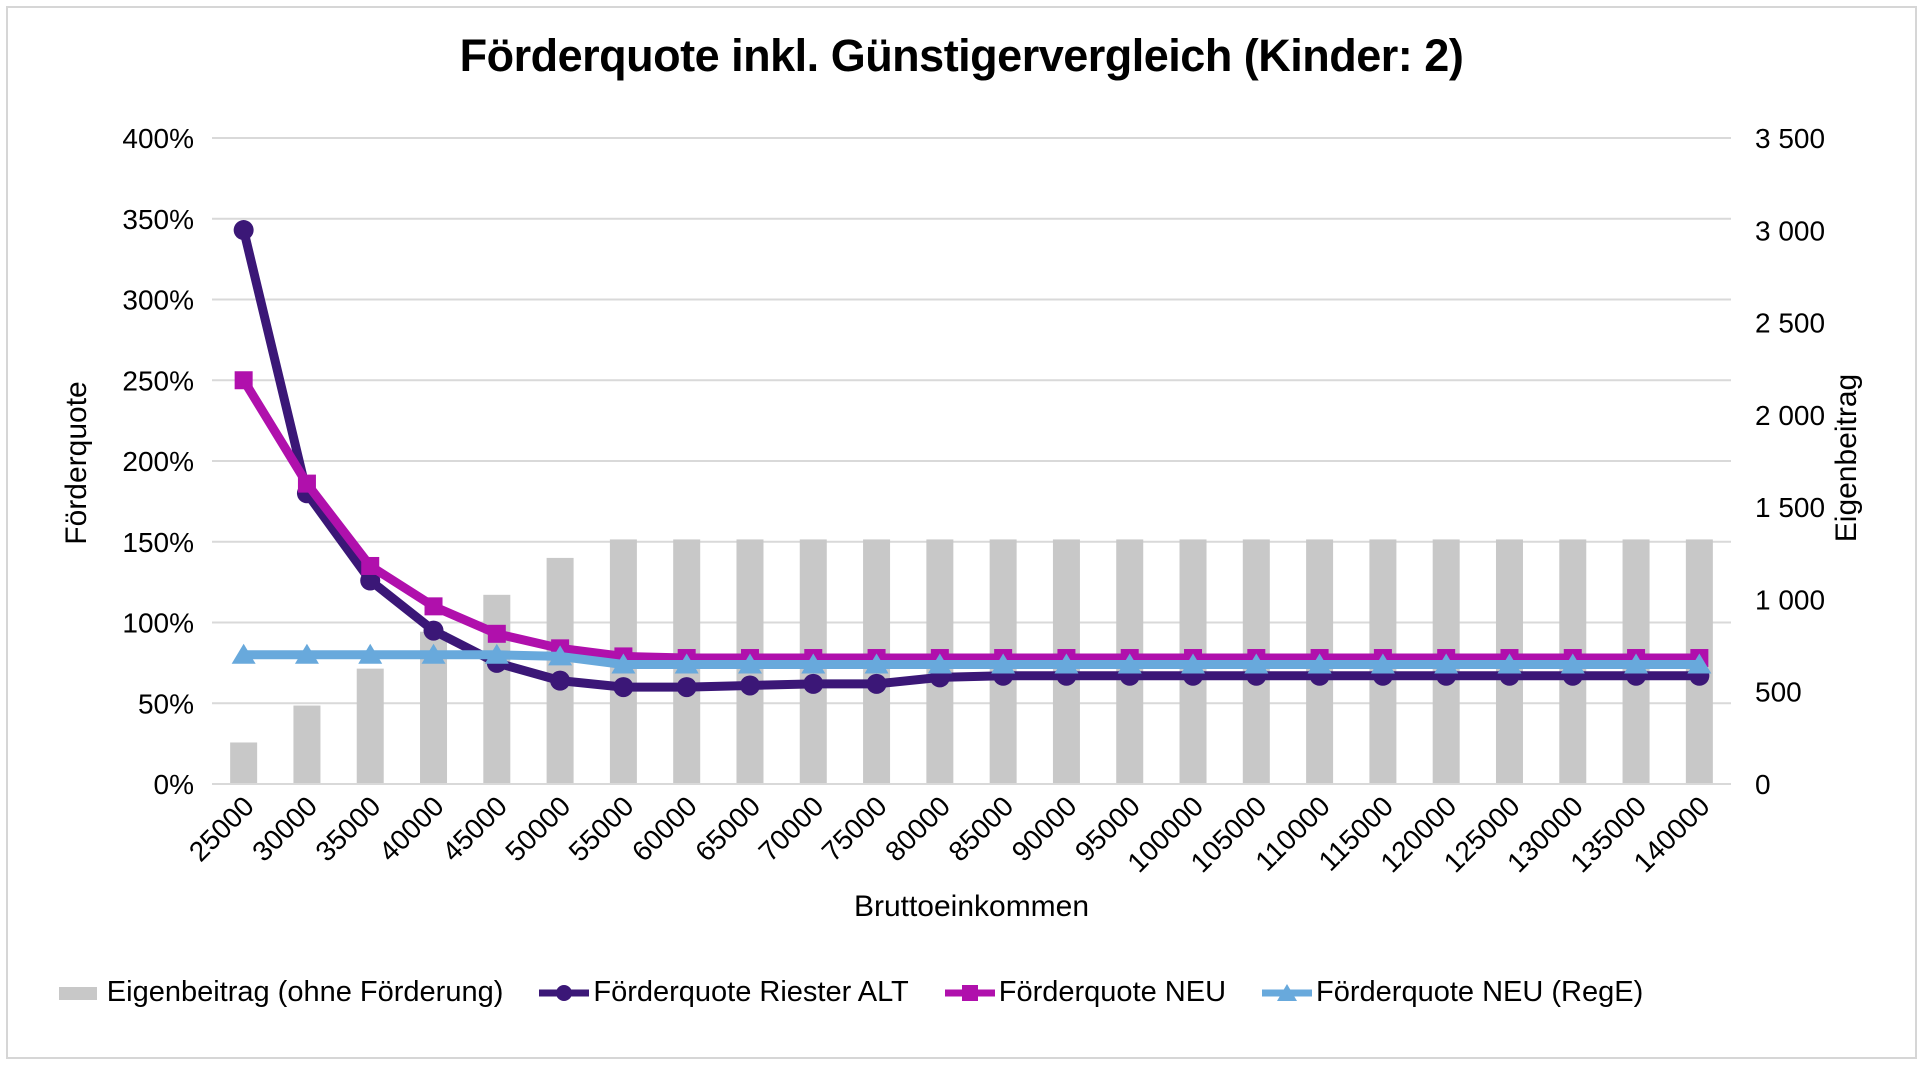 This screenshot has width=1923, height=1073. What do you see at coordinates (158, 461) in the screenshot?
I see `left-axis-tick-label: 200%` at bounding box center [158, 461].